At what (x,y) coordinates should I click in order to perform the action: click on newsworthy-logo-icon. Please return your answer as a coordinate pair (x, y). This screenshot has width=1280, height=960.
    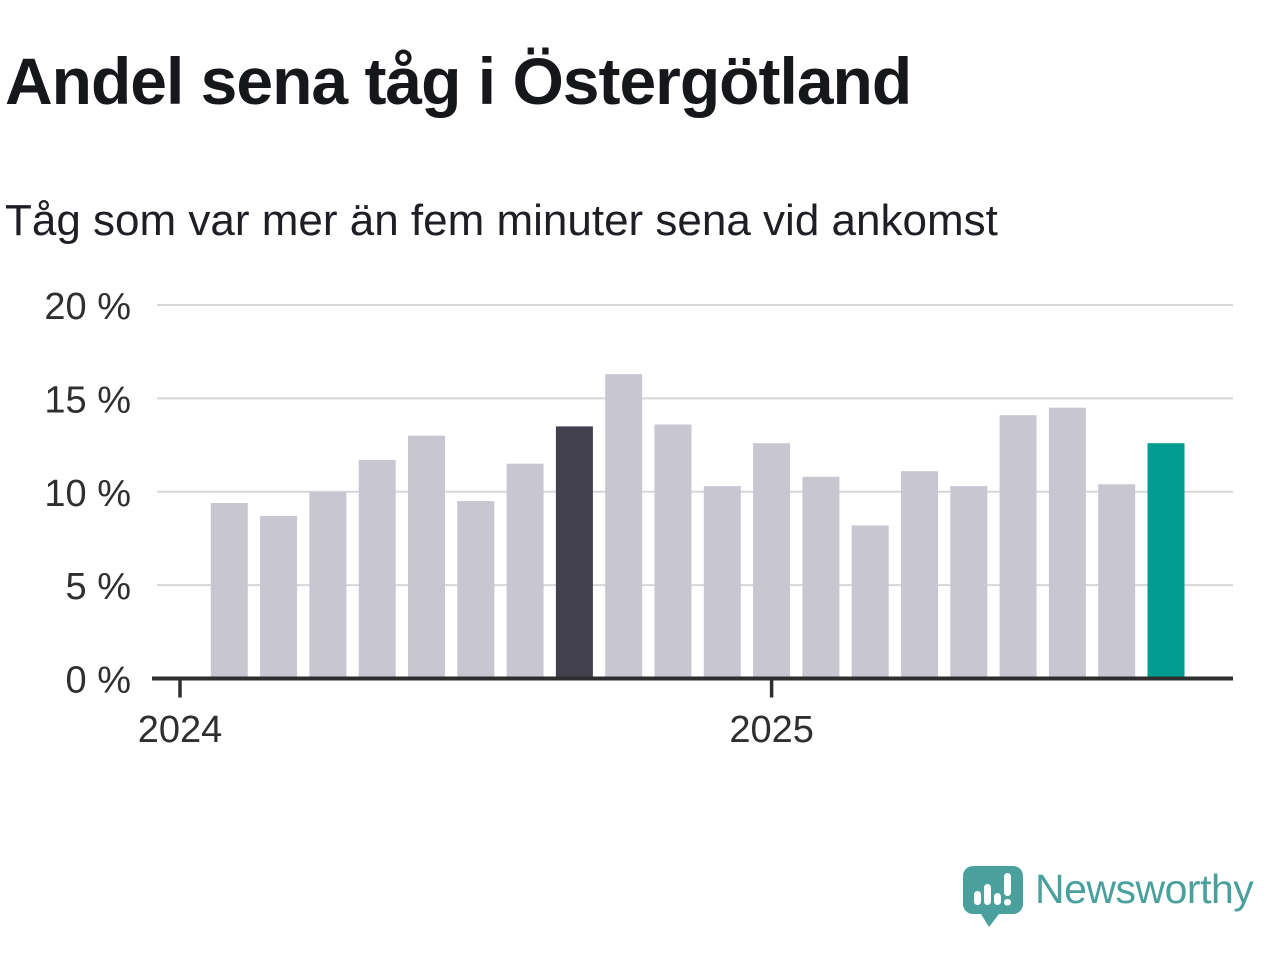
    Looking at the image, I should click on (993, 896).